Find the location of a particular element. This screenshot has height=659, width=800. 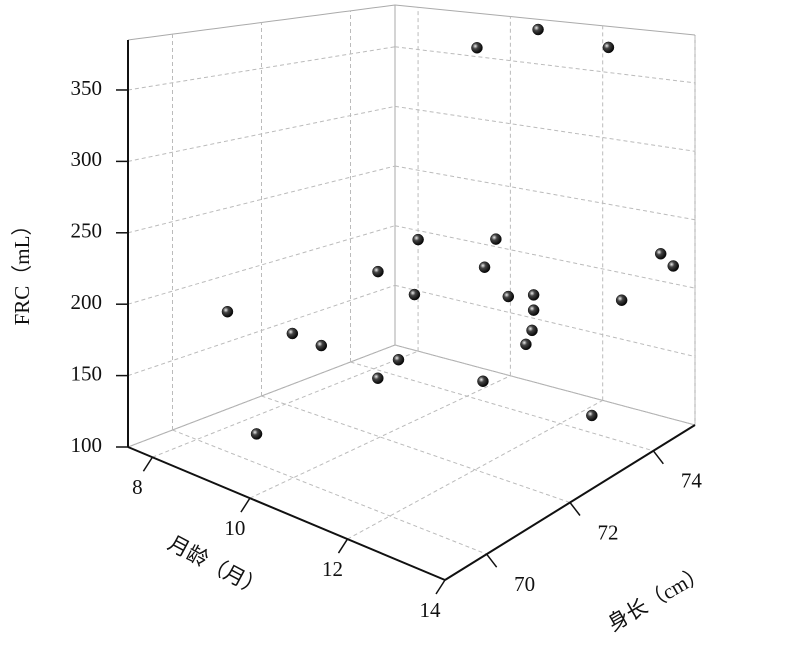

x-axis-label: 月龄（月） is located at coordinates (216, 566).